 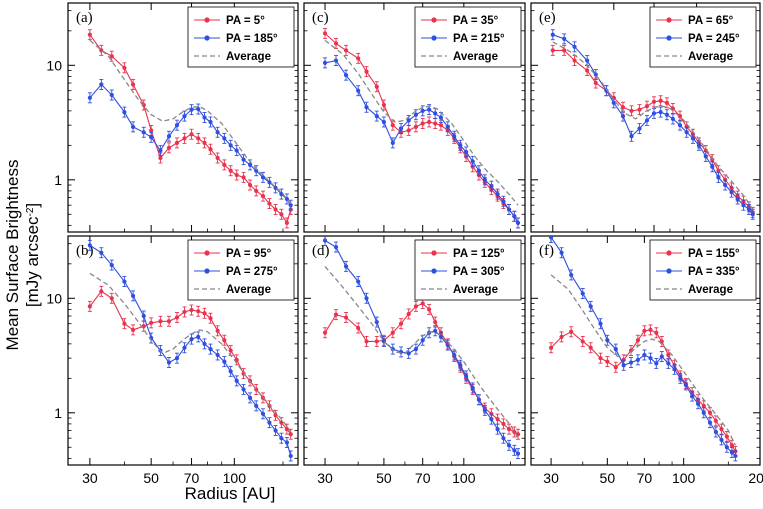 I want to click on legend-label: PA = 335°, so click(x=714, y=272).